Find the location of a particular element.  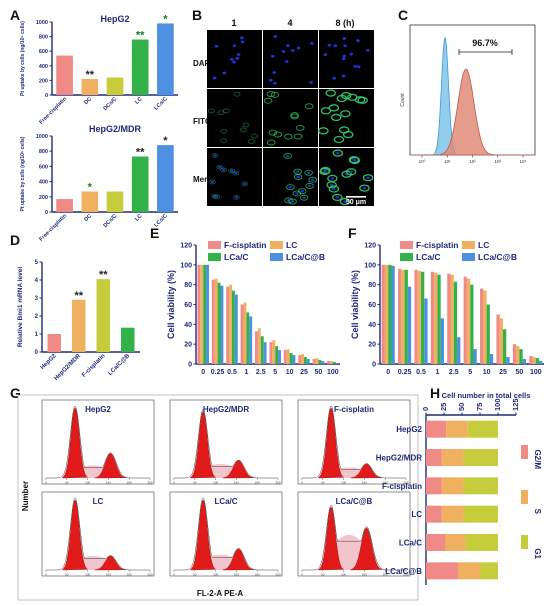

histogram-sample-label: HepG2 is located at coordinates (98, 409).